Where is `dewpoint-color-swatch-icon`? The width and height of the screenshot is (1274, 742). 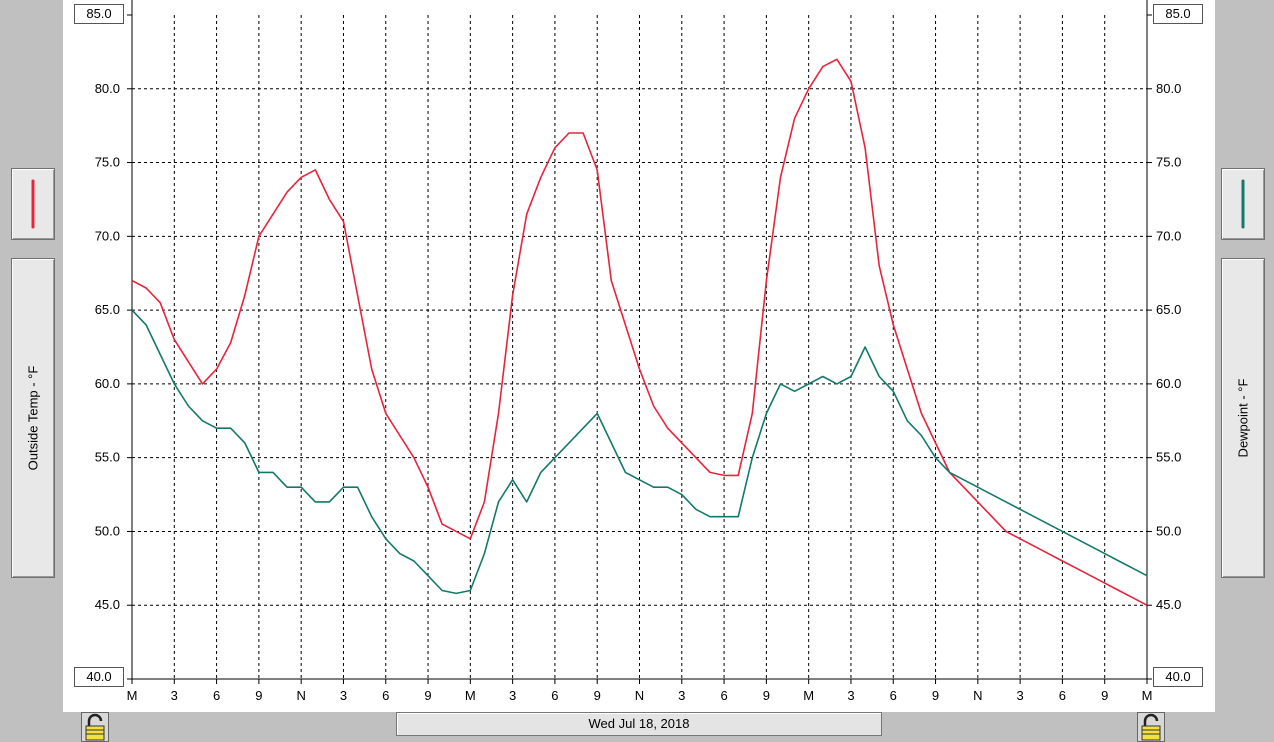 dewpoint-color-swatch-icon is located at coordinates (1243, 204).